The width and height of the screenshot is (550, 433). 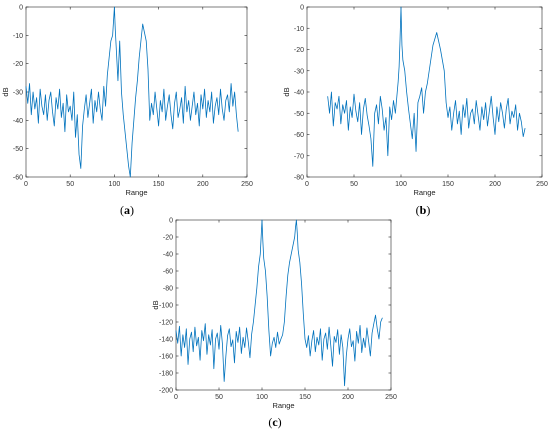 I want to click on y-tick-label: -120, so click(x=166, y=323).